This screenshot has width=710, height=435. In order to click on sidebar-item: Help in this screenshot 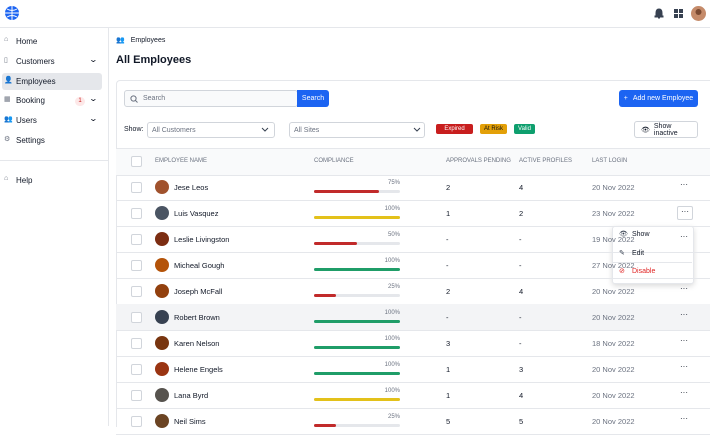, I will do `click(24, 180)`.